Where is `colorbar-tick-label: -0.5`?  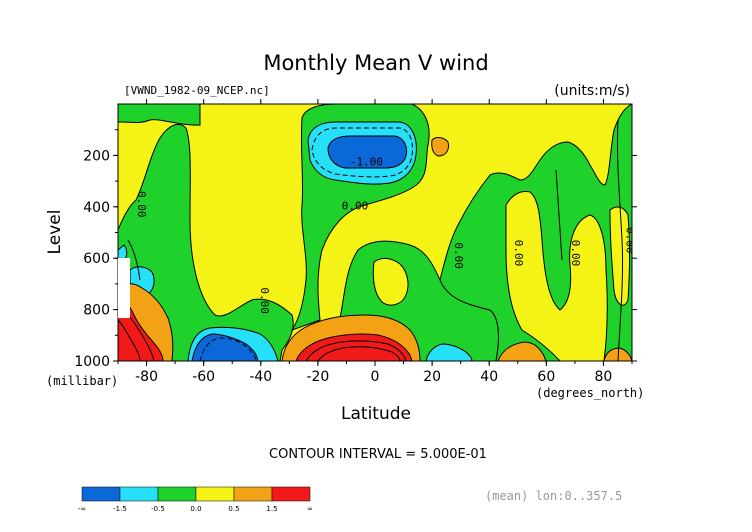 colorbar-tick-label: -0.5 is located at coordinates (158, 509).